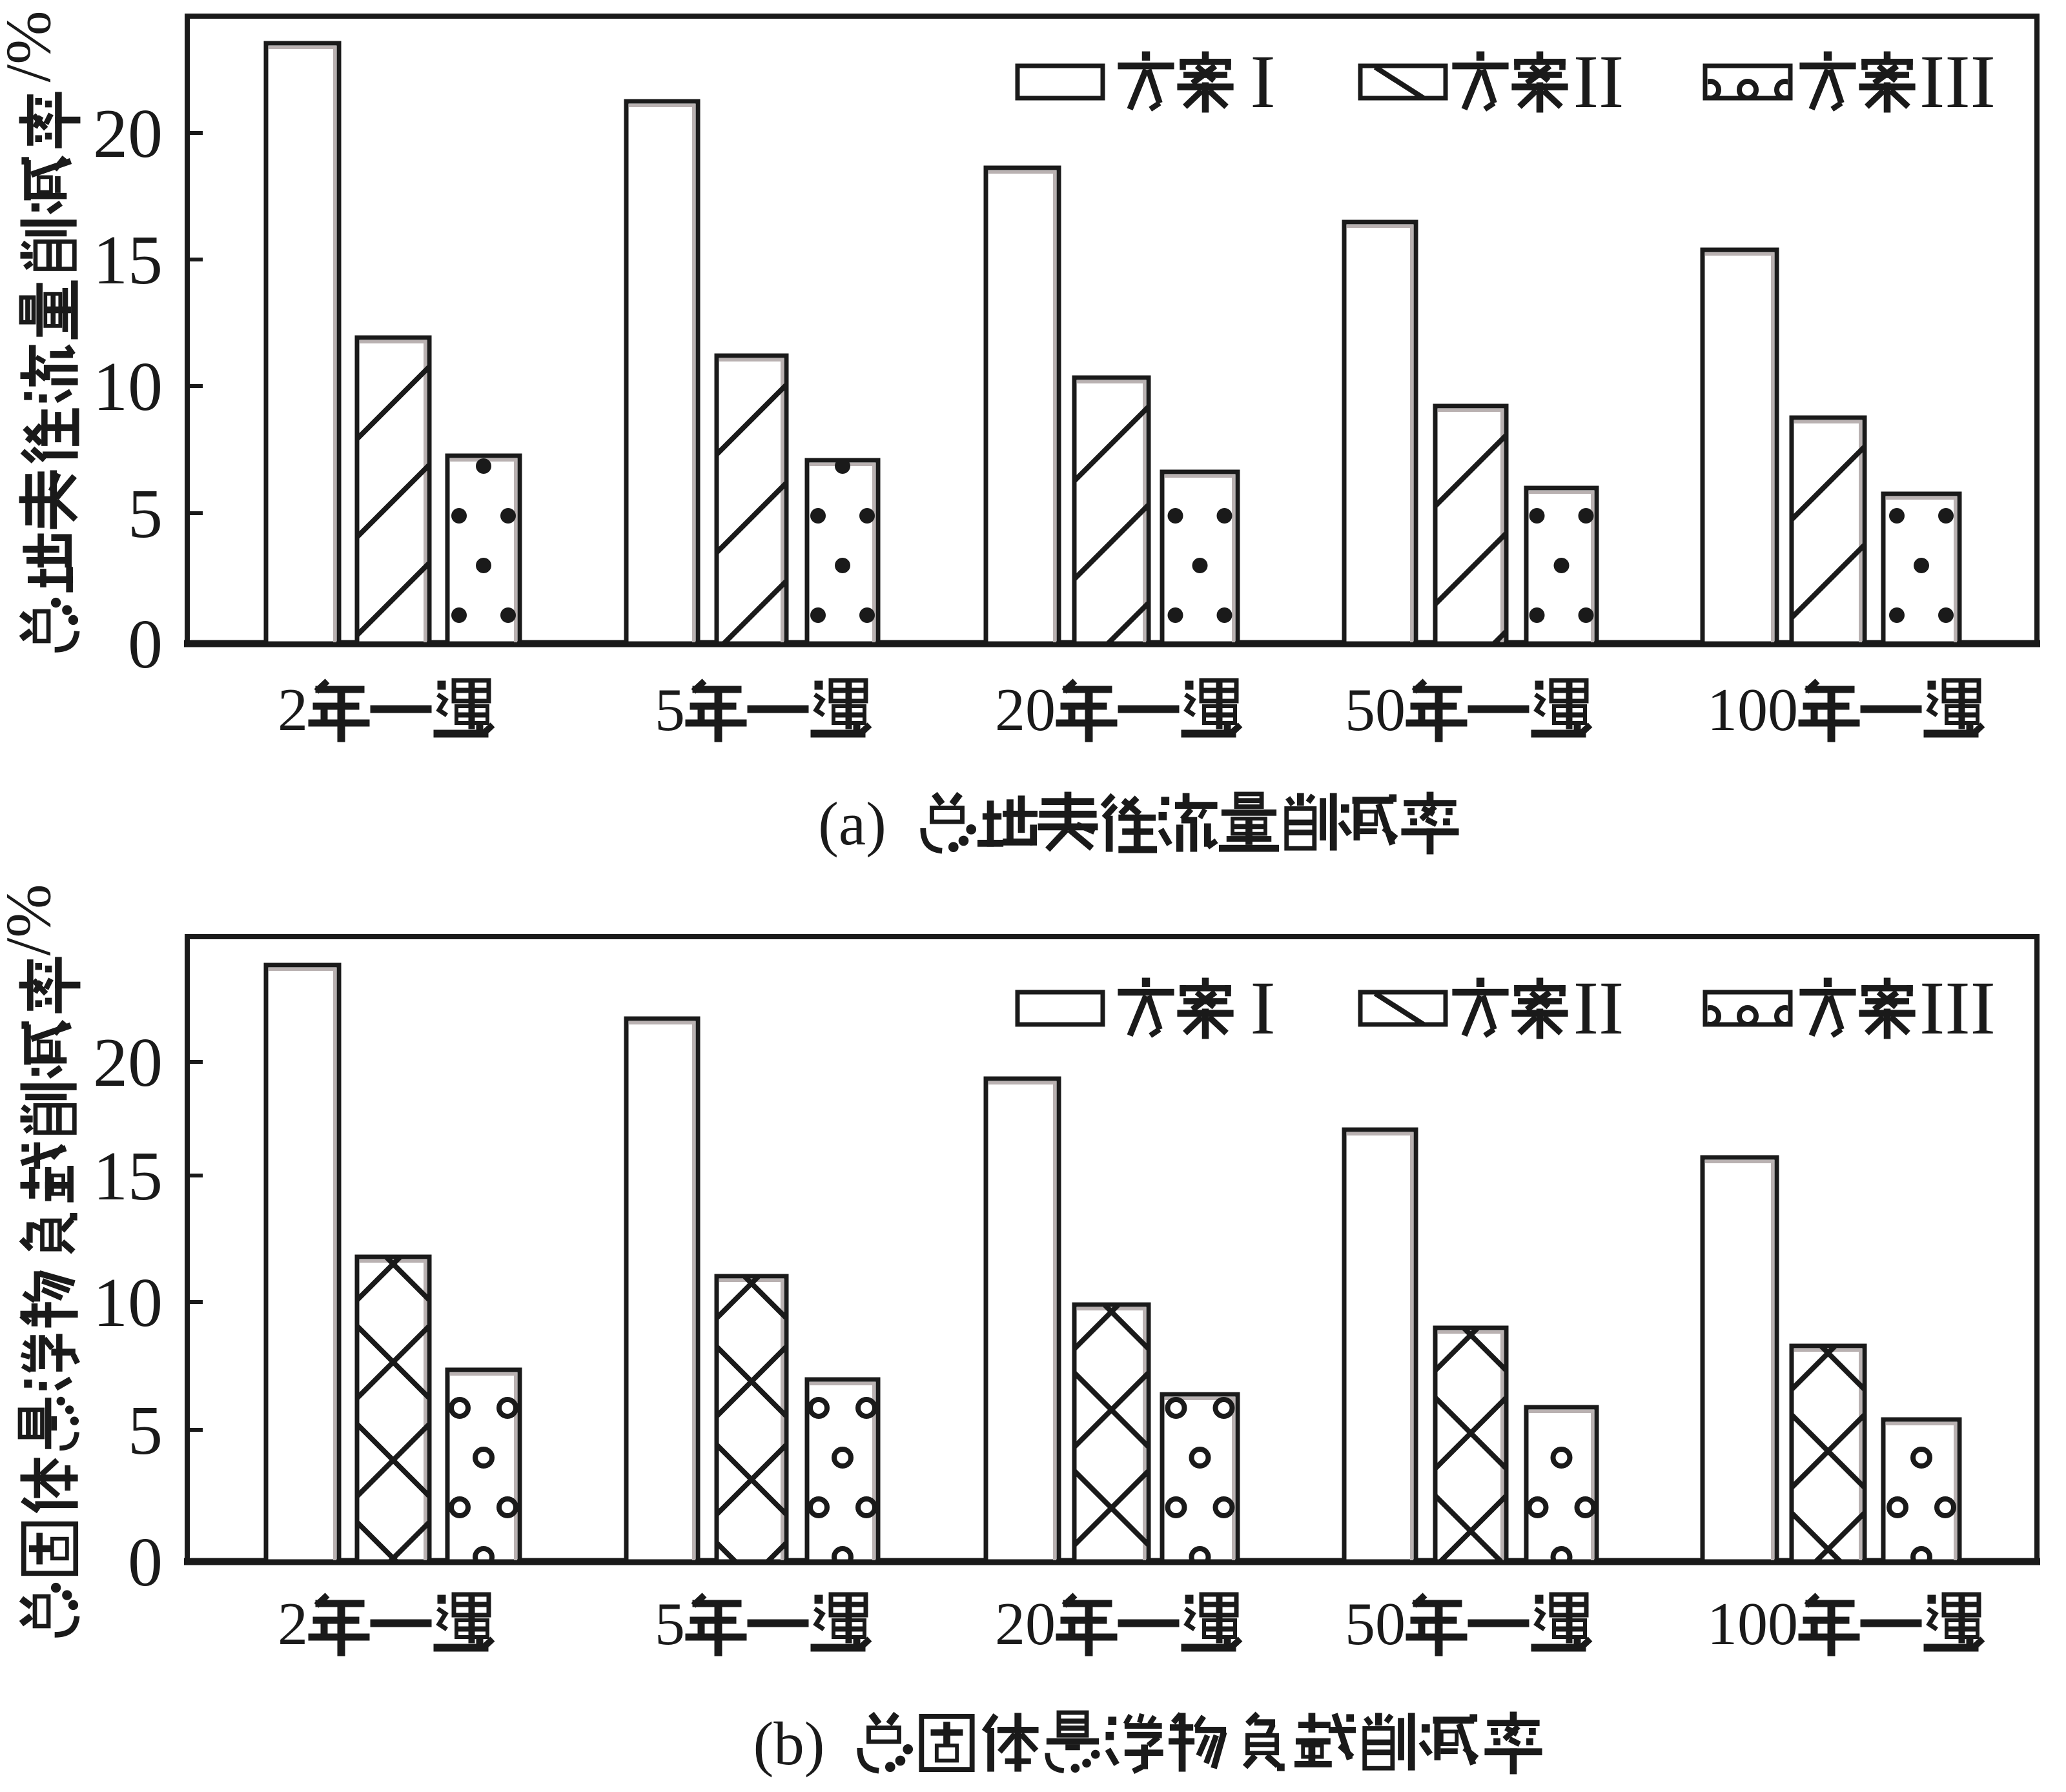  Describe the element at coordinates (852, 823) in the screenshot. I see `svg-text: (a)` at that location.